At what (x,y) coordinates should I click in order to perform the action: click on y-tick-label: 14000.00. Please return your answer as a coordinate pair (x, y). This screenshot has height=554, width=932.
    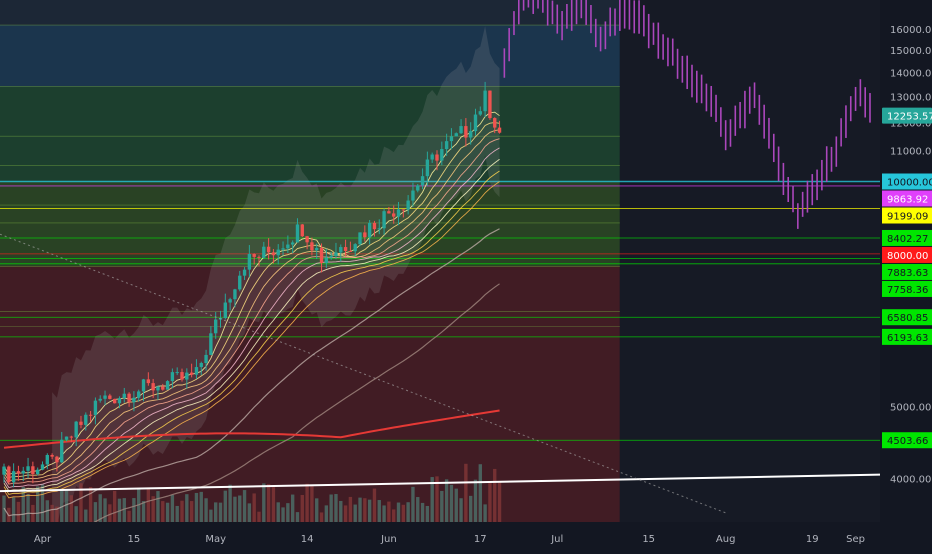
    Looking at the image, I should click on (911, 73).